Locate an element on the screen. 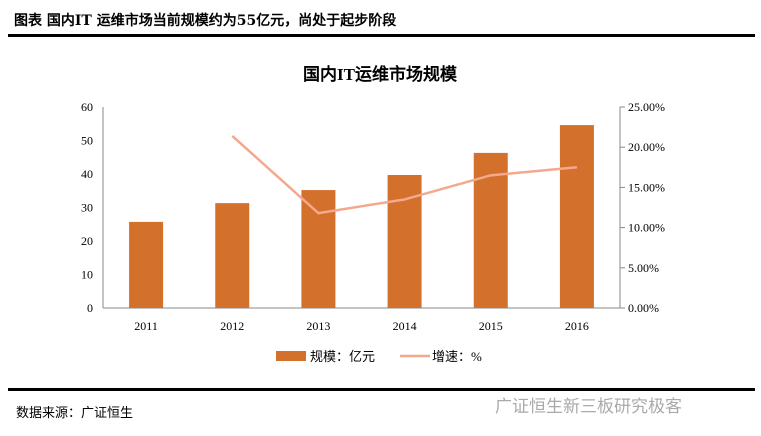  x-tick-label: 2014 is located at coordinates (405, 326).